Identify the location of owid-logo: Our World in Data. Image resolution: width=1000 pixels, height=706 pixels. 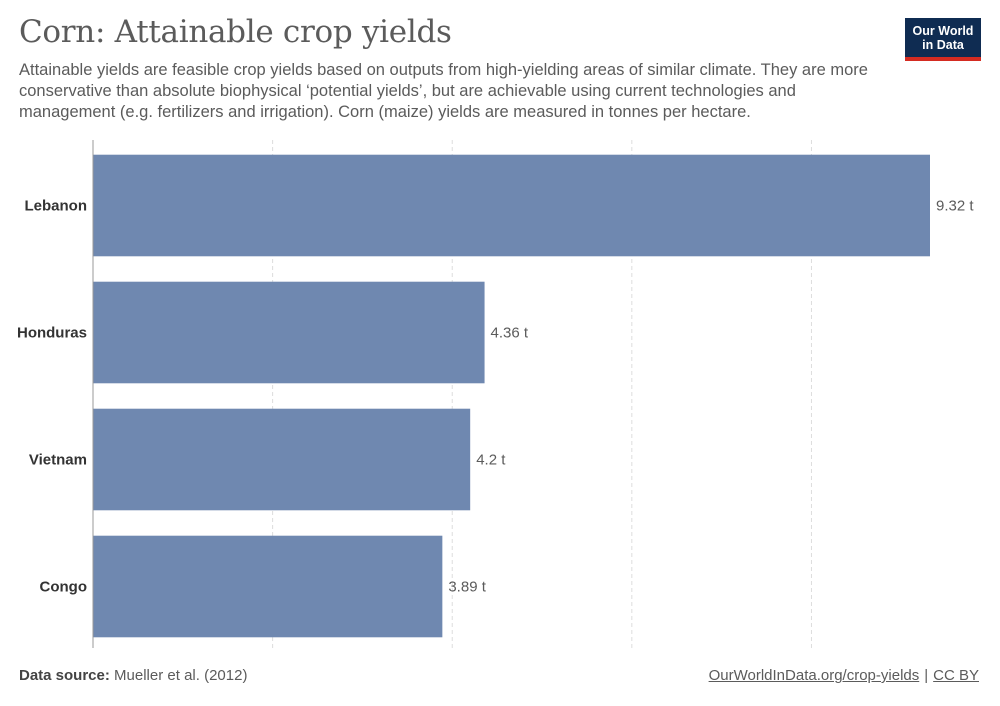
(943, 39).